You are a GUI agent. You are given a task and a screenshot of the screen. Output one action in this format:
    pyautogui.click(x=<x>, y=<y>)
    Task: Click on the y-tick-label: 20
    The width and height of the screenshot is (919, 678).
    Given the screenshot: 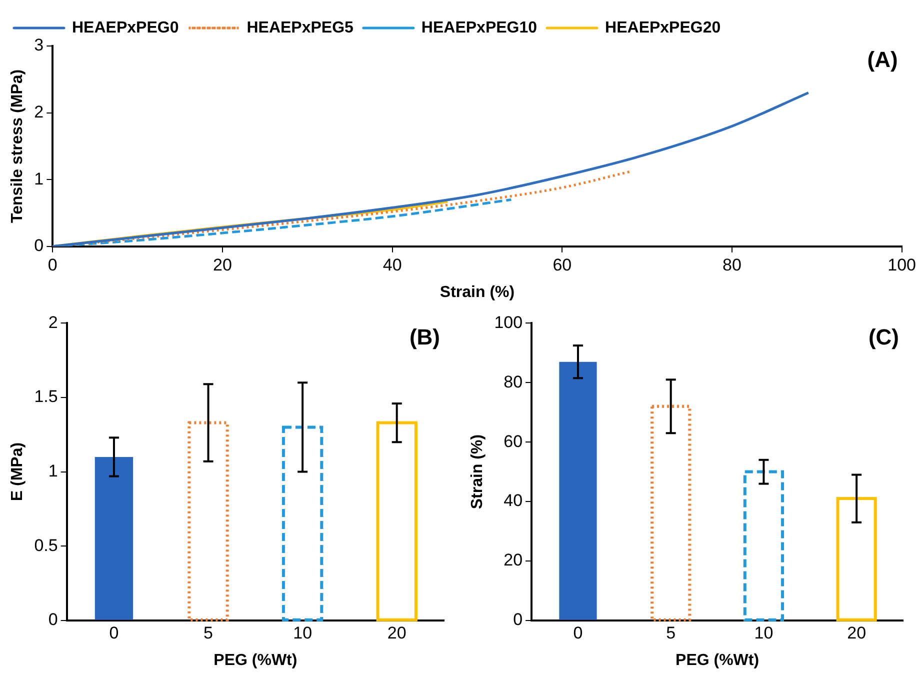 What is the action you would take?
    pyautogui.click(x=513, y=560)
    